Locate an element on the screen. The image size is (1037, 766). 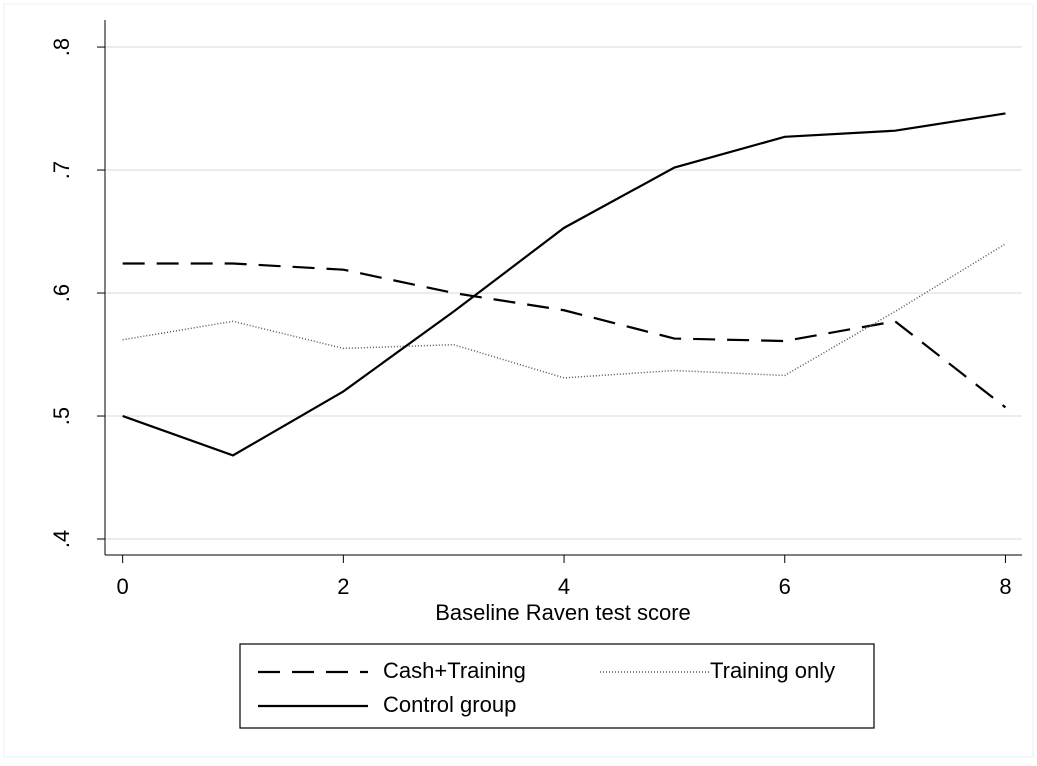
x-tick-label: 4 is located at coordinates (564, 586).